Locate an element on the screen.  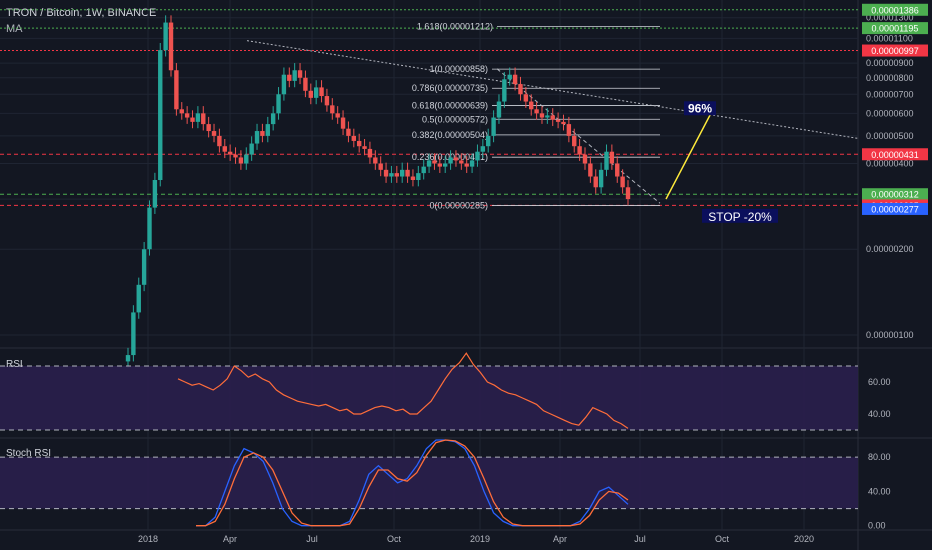
x-tick-label: 2019 is located at coordinates (480, 539).